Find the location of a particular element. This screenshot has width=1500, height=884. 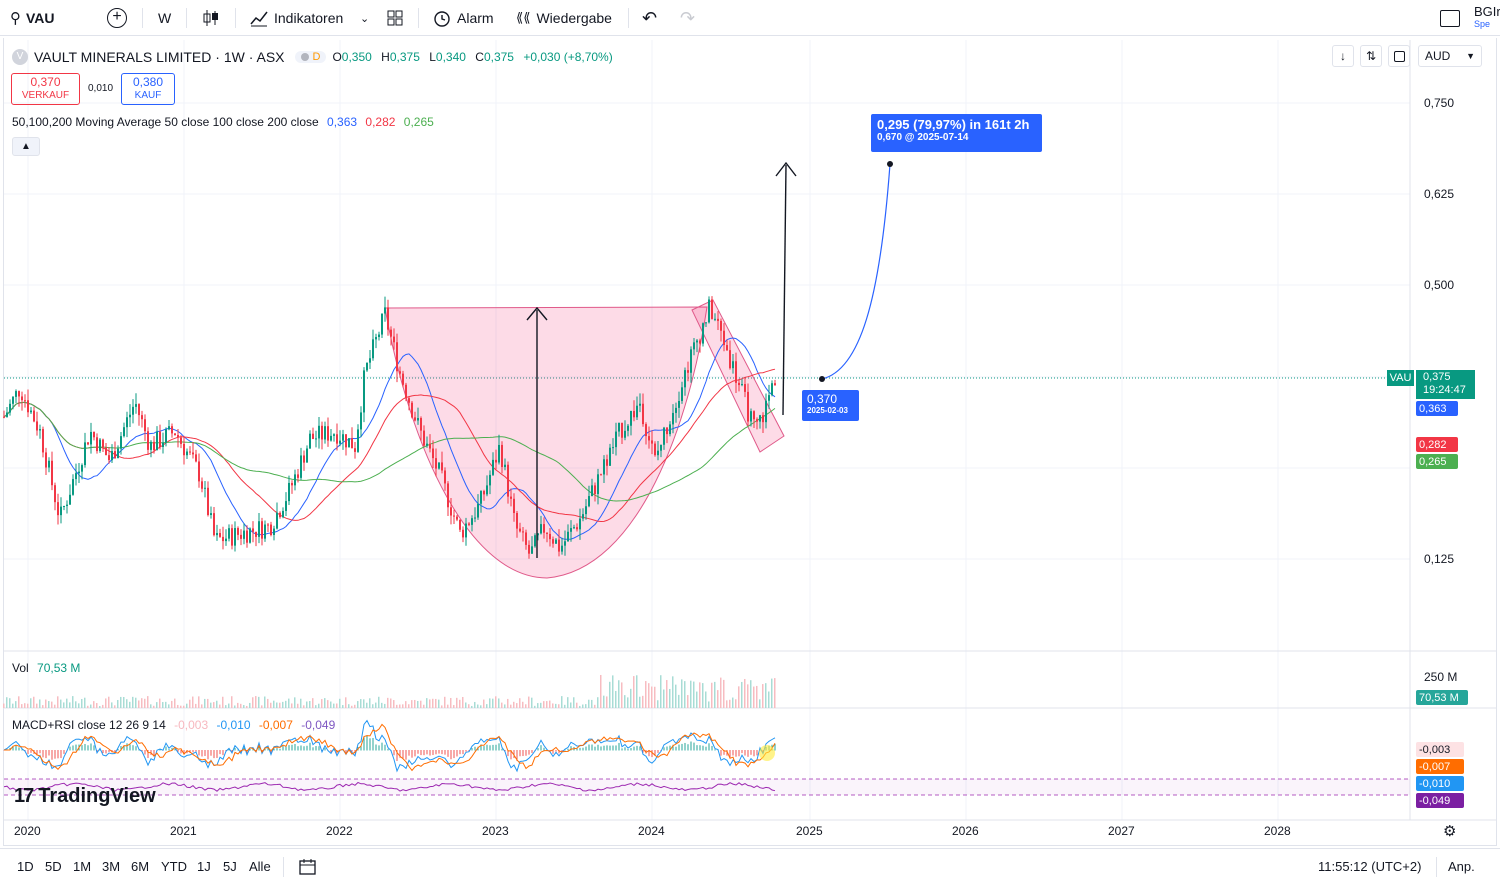

layout-button is located at coordinates (395, 18).